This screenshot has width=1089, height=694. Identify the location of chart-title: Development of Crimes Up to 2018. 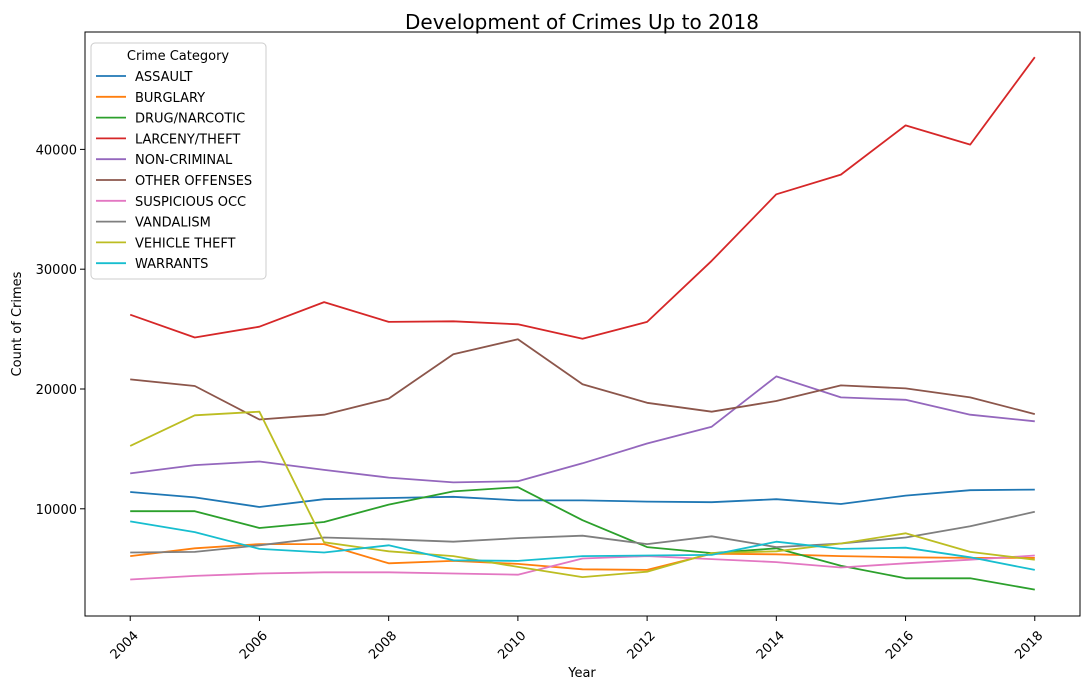
(582, 22).